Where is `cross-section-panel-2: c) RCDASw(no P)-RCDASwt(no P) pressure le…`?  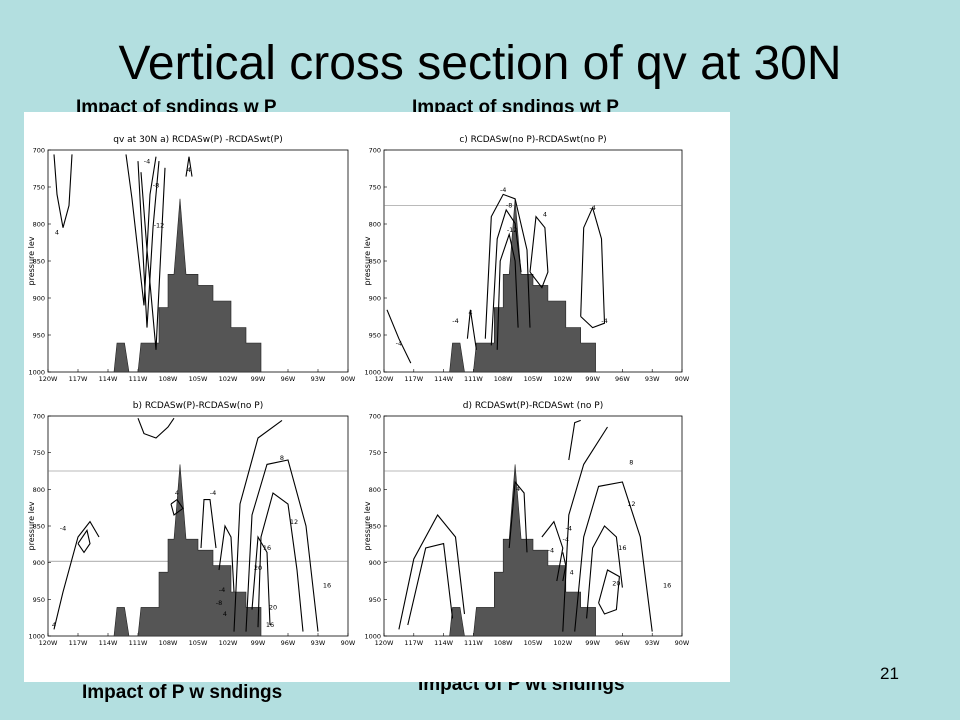 cross-section-panel-2: c) RCDASw(no P)-RCDASwt(no P) pressure le… is located at coordinates (526, 259).